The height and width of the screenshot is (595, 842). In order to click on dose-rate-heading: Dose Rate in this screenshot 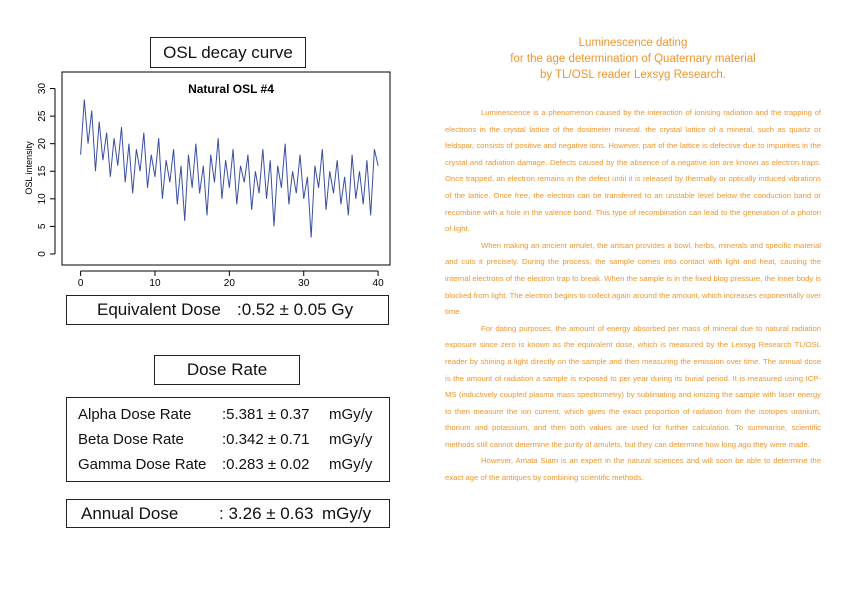, I will do `click(227, 370)`.